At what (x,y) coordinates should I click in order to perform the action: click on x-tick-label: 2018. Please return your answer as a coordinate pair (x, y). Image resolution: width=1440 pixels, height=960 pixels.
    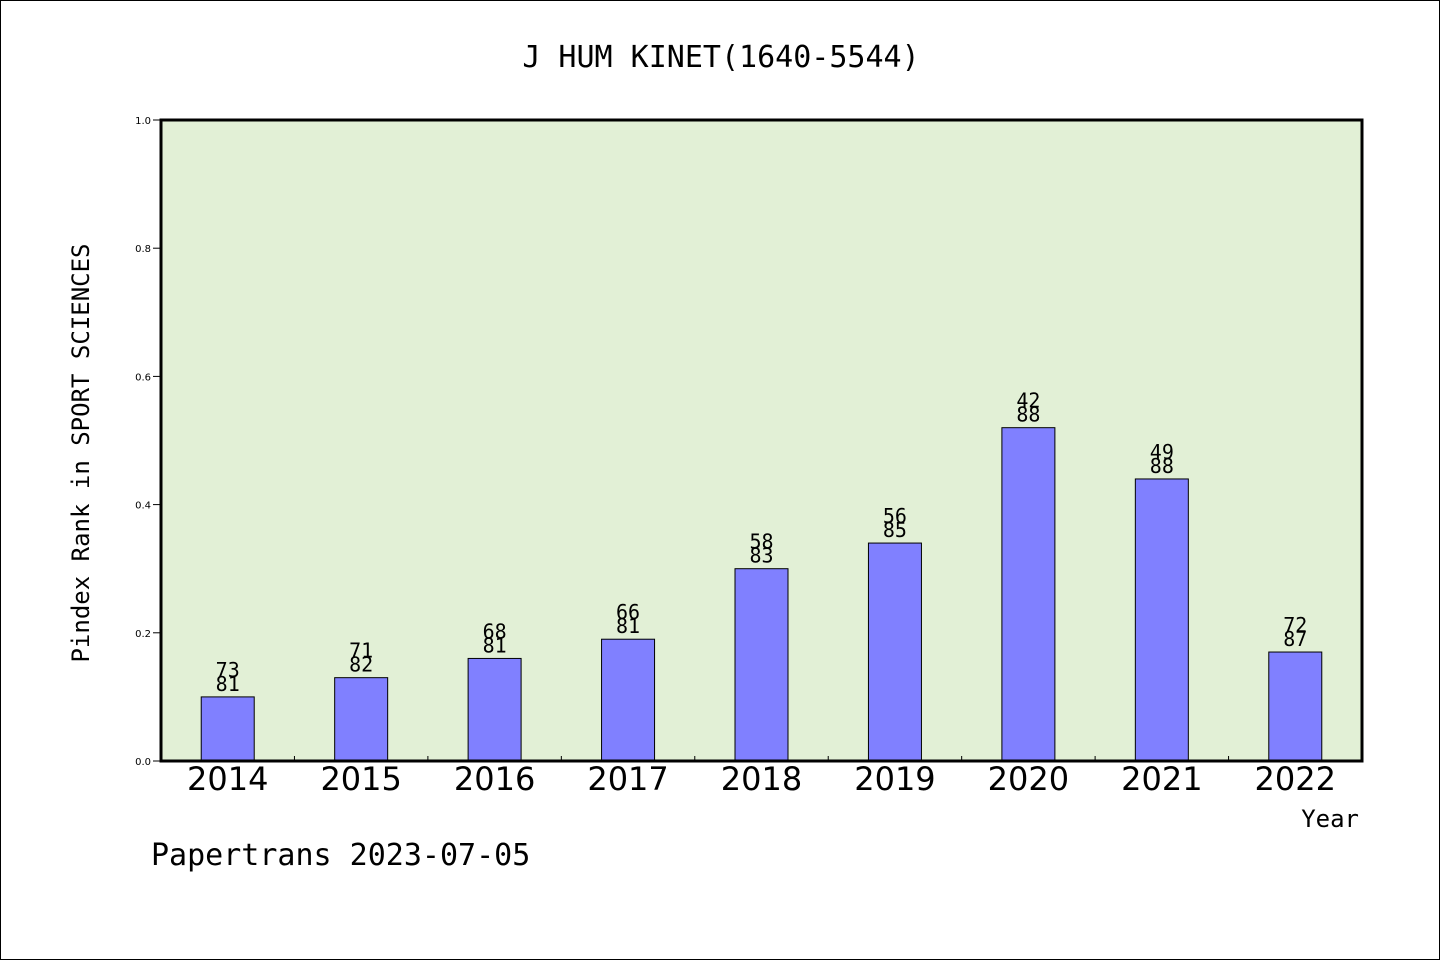
    Looking at the image, I should click on (761, 779).